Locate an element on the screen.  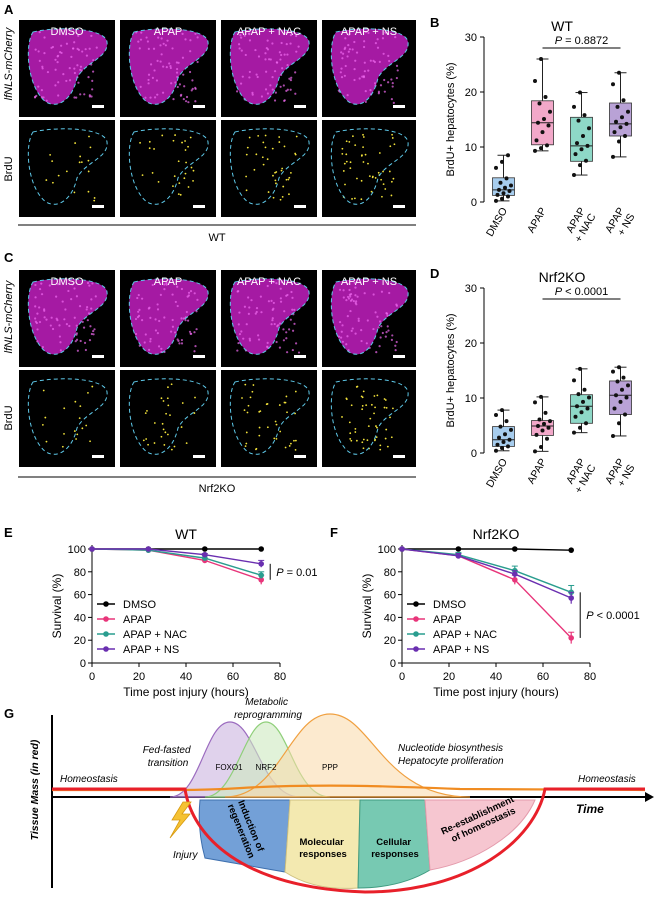
legend-label: DMSO is located at coordinates (449, 605).